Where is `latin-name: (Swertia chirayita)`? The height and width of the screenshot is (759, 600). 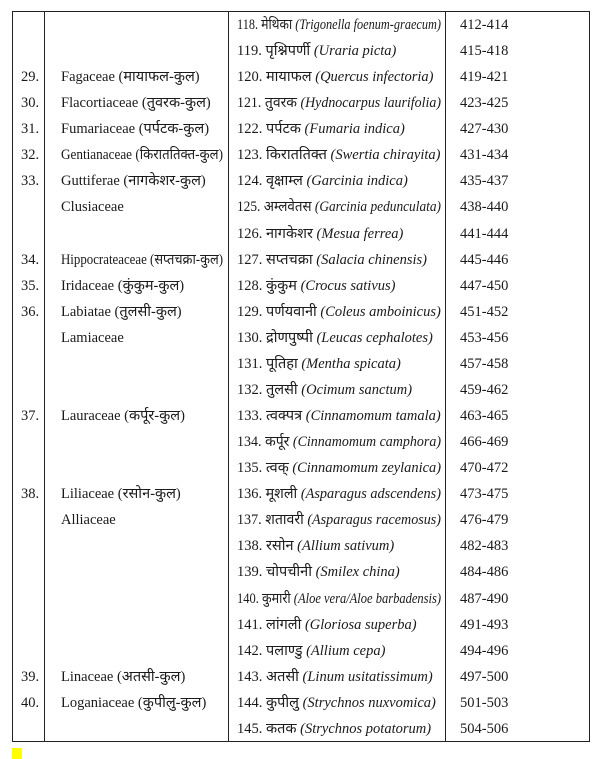
latin-name: (Swertia chirayita) is located at coordinates (385, 155).